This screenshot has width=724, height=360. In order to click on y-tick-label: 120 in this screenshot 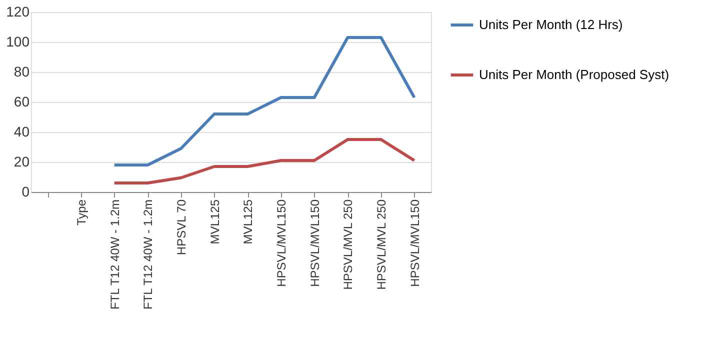, I will do `click(18, 12)`.